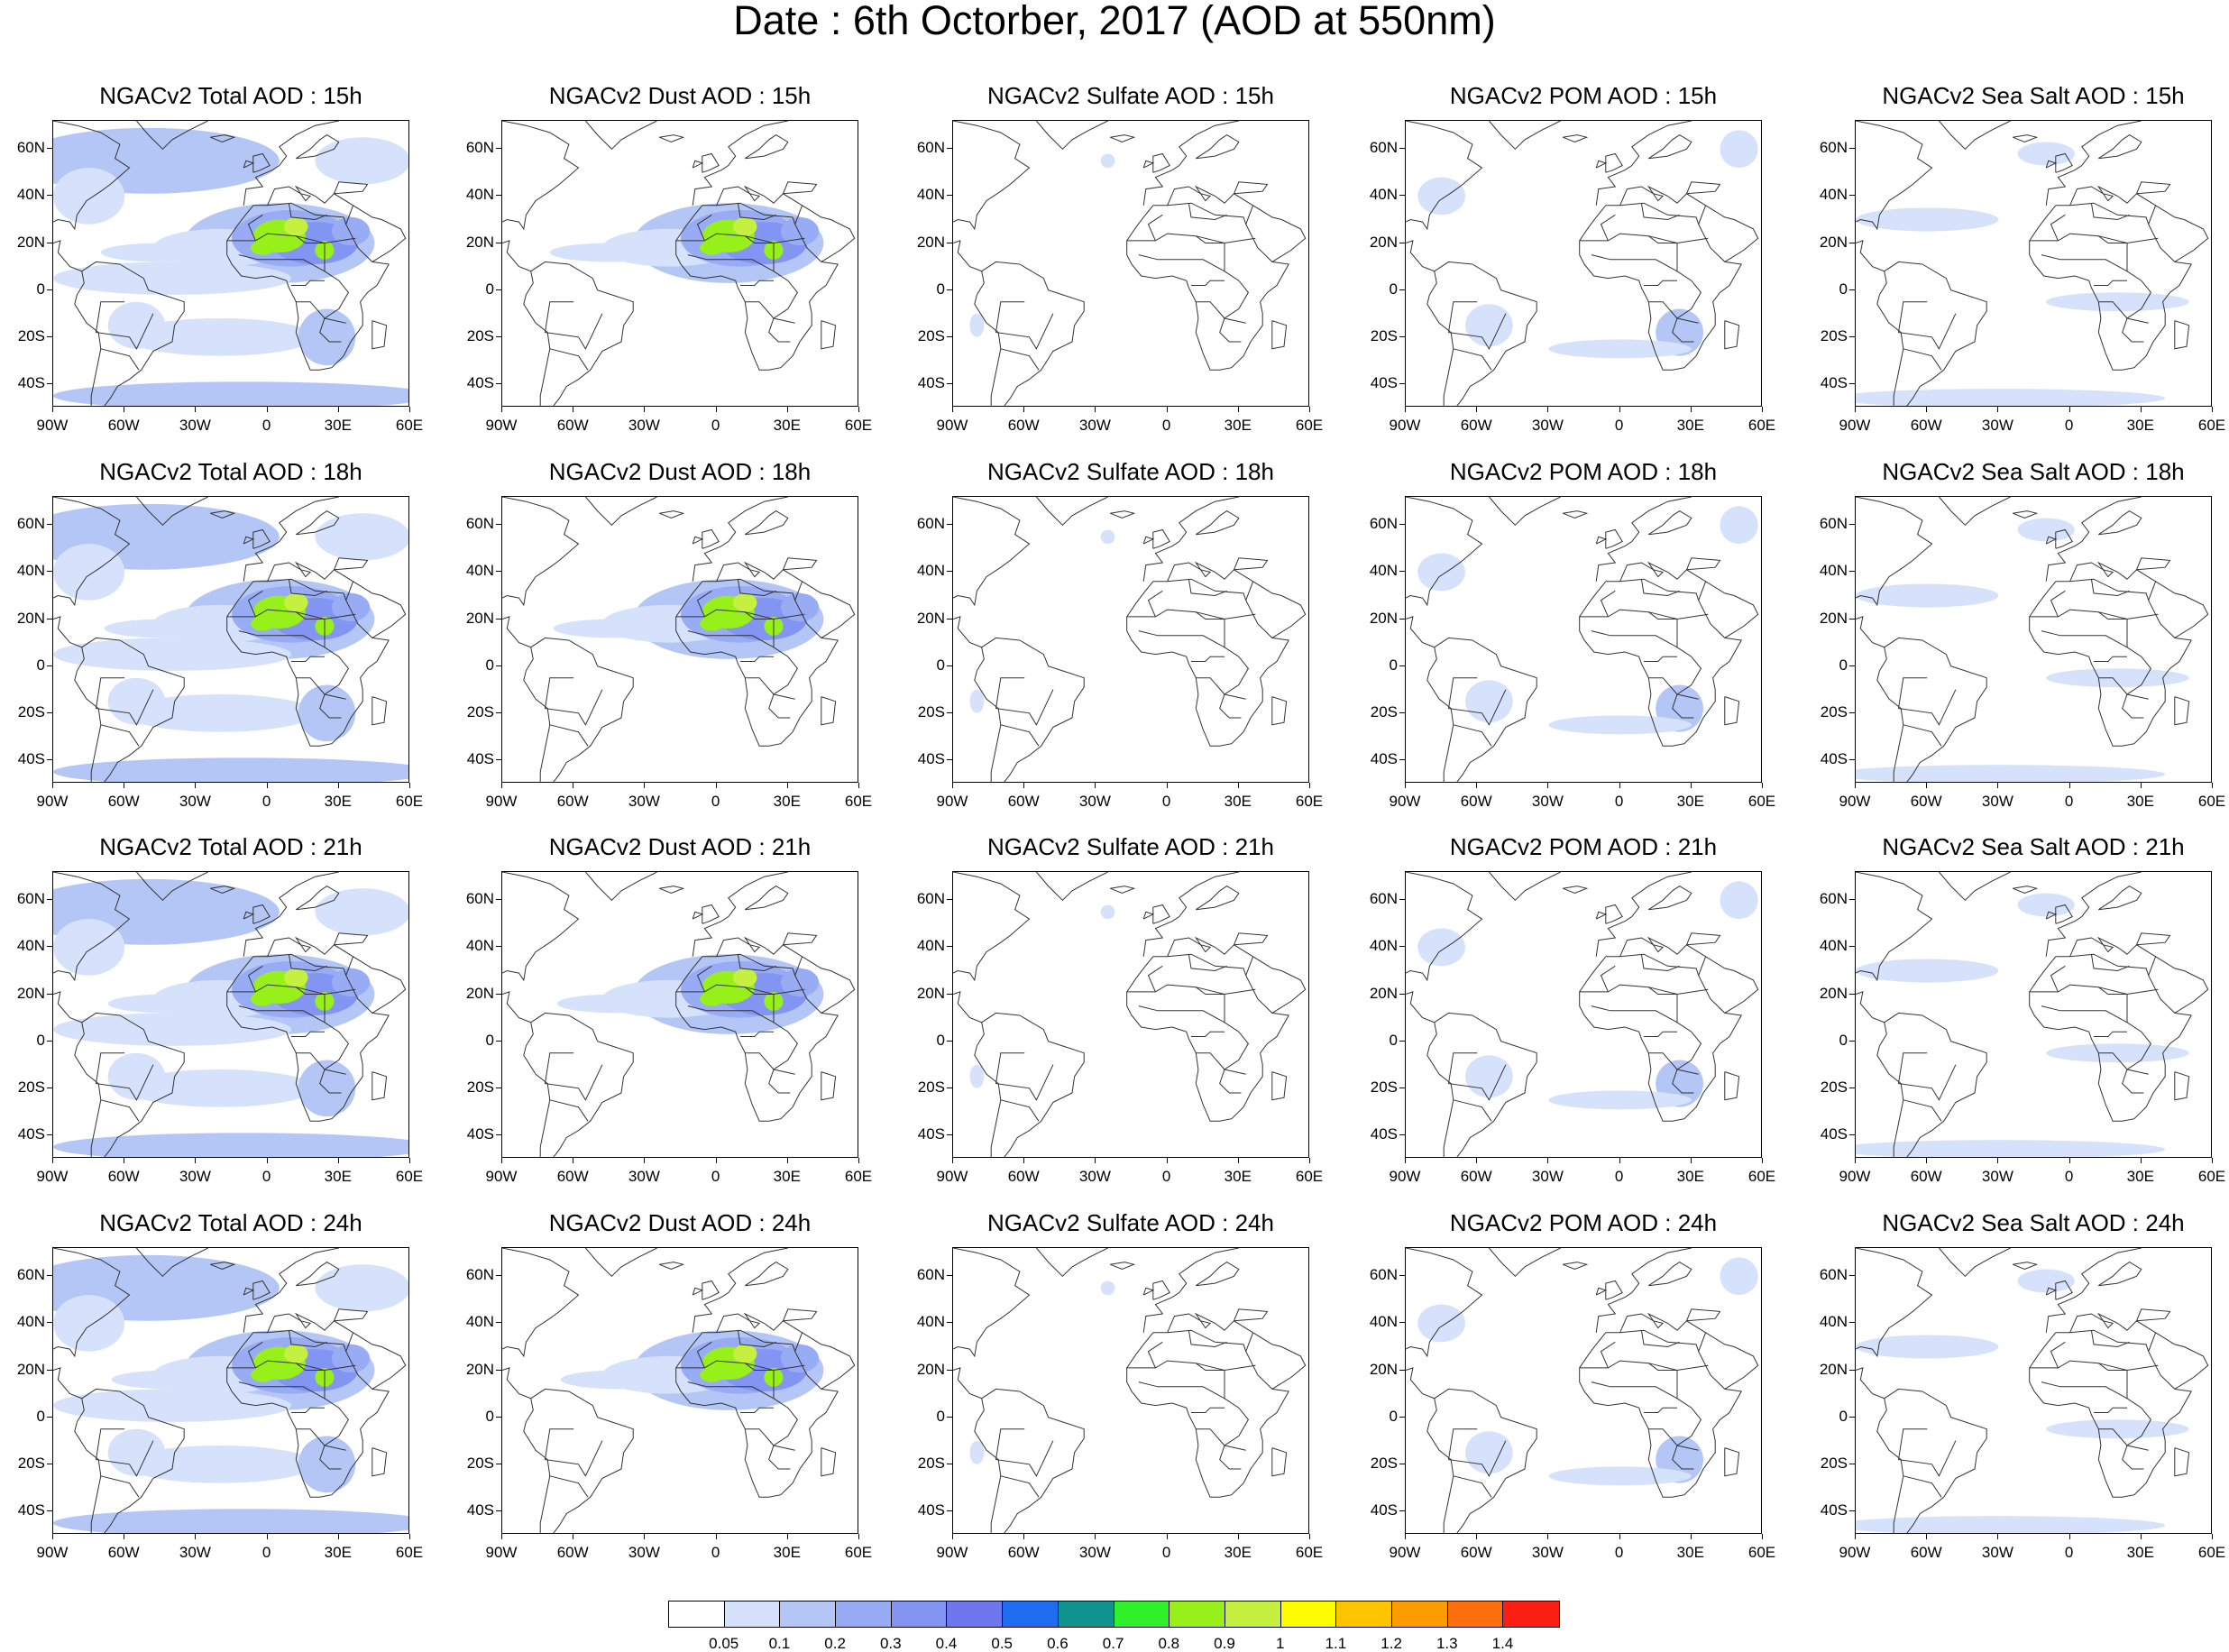  Describe the element at coordinates (1253, 1615) in the screenshot. I see `colorbar-swatch` at that location.